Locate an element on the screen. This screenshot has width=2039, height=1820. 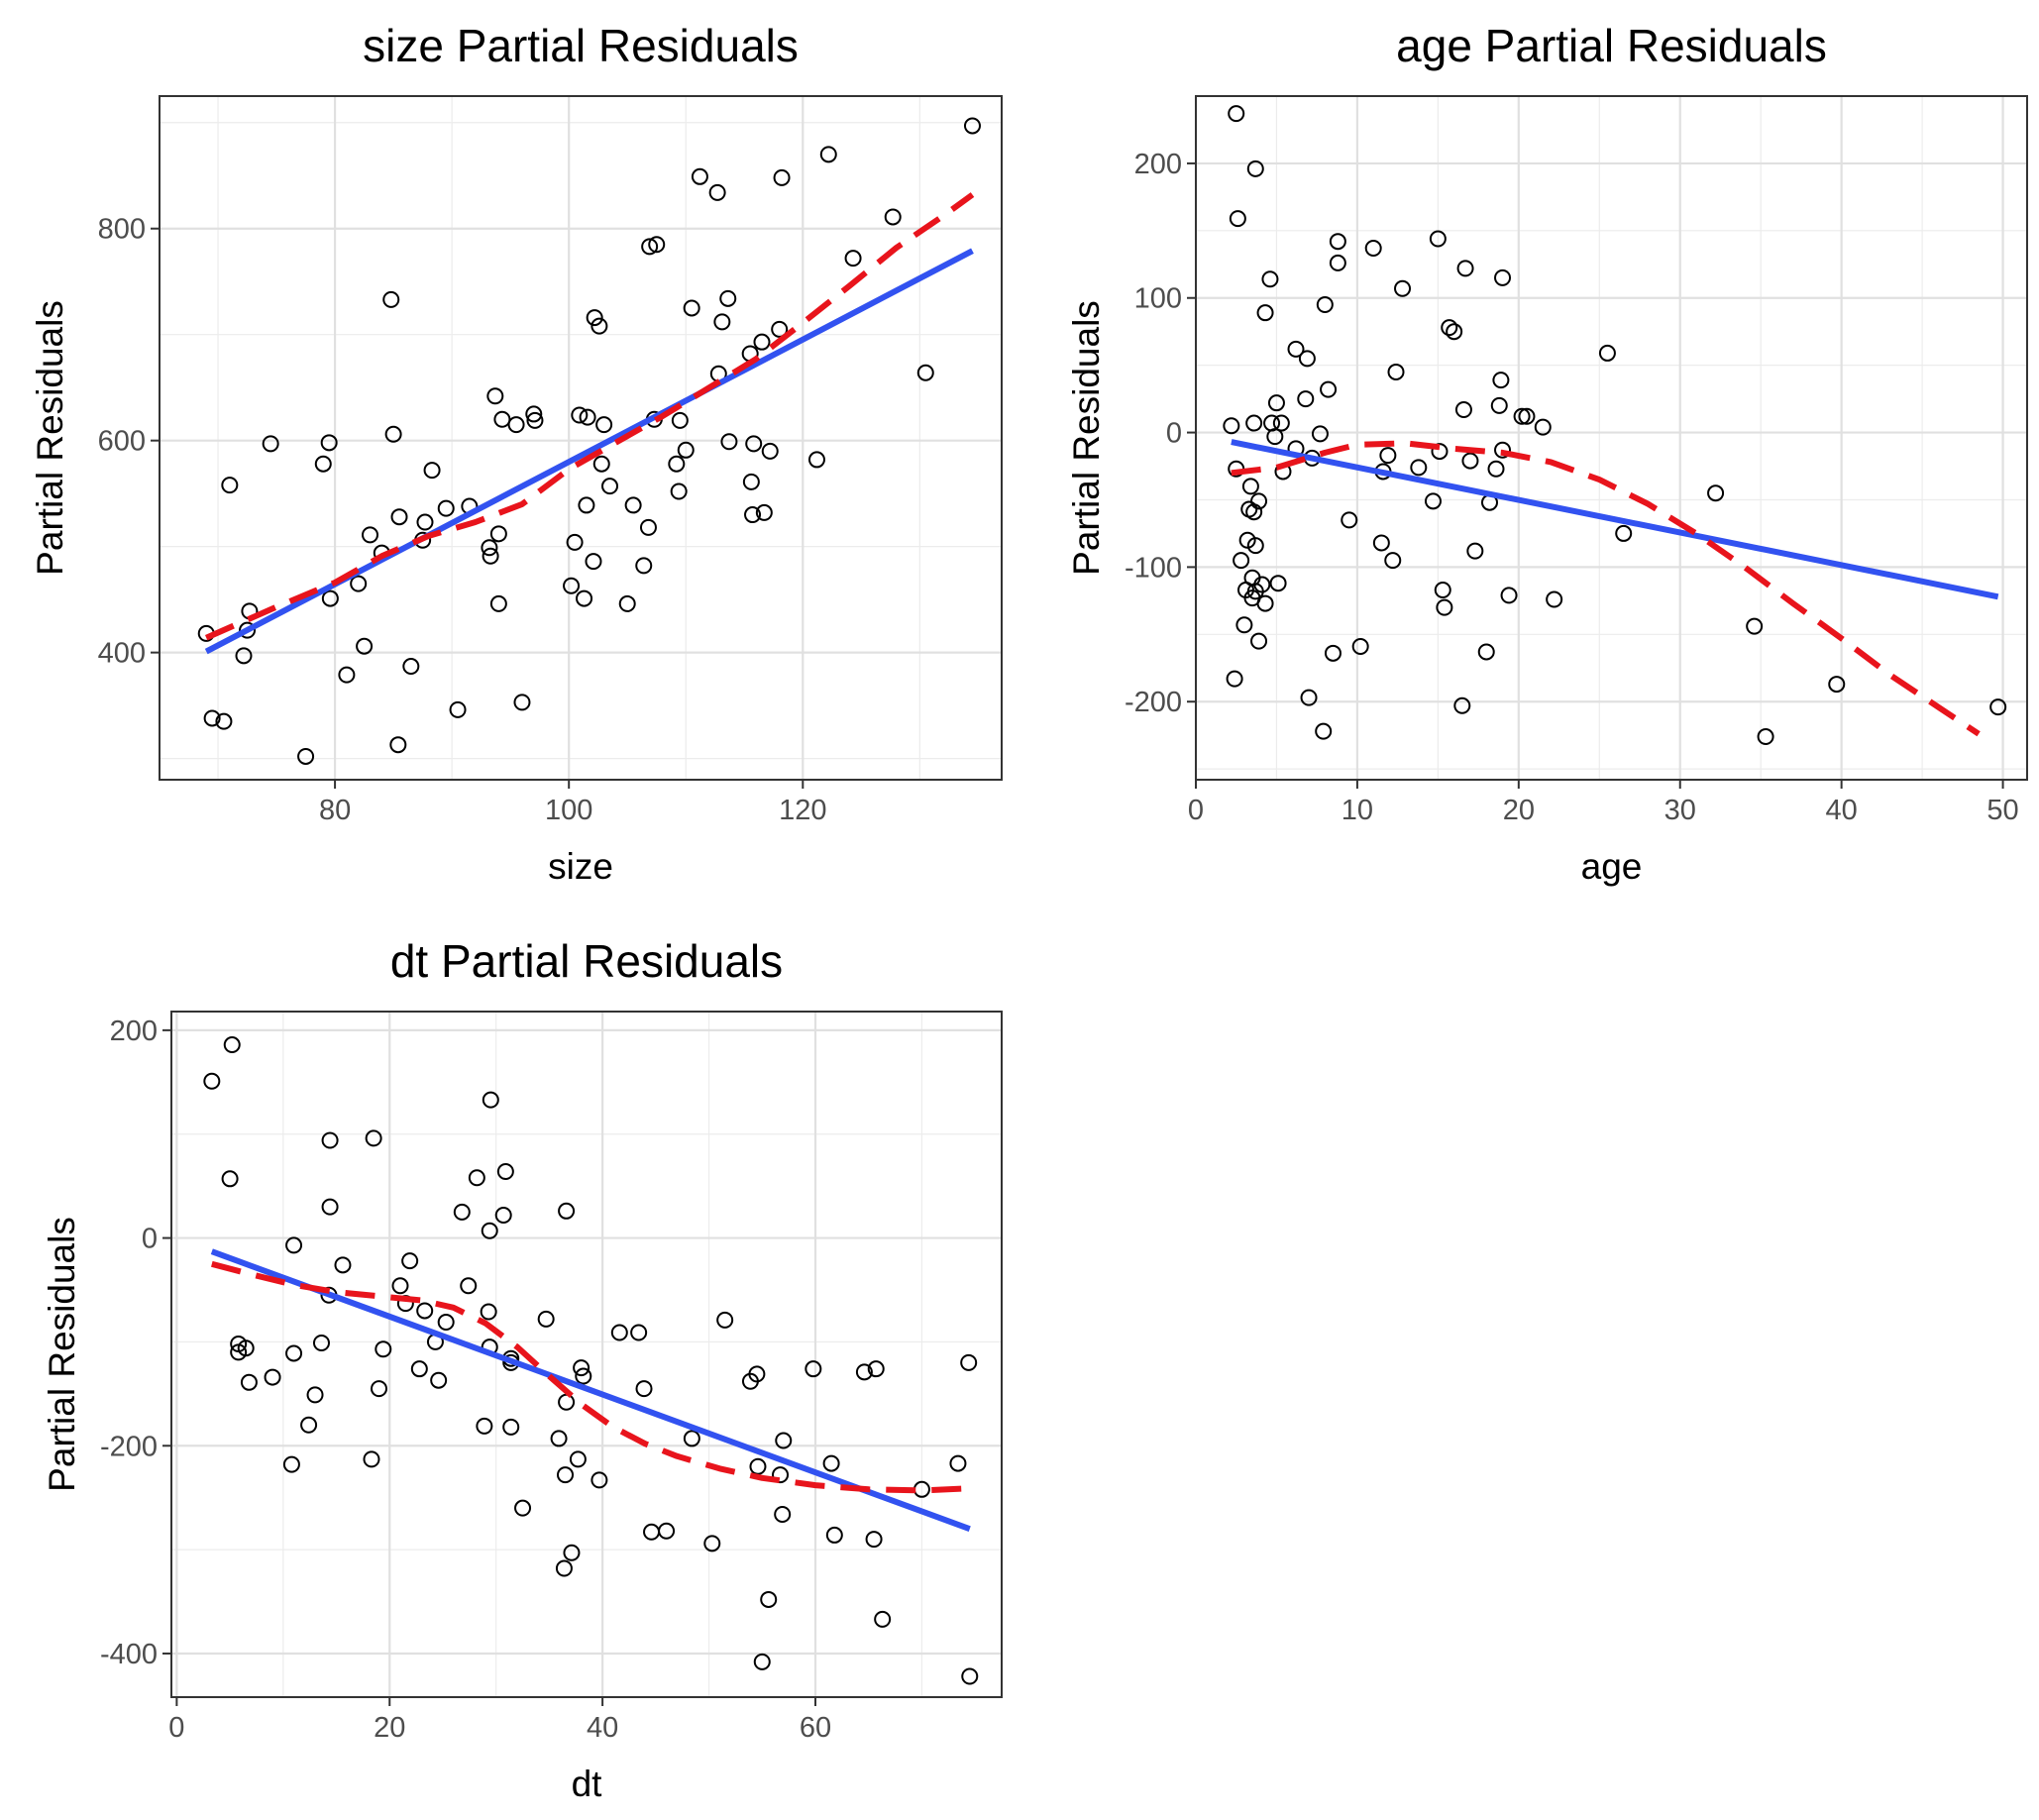
x-tick-label: 100 is located at coordinates (568, 810).